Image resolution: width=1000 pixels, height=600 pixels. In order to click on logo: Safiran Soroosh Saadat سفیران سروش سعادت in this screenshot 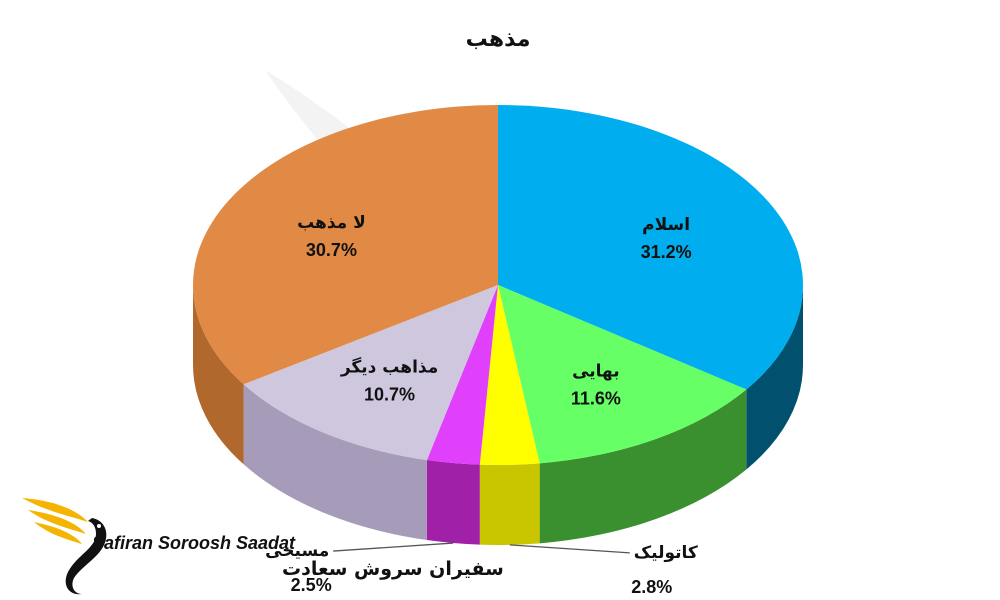, I will do `click(263, 546)`.